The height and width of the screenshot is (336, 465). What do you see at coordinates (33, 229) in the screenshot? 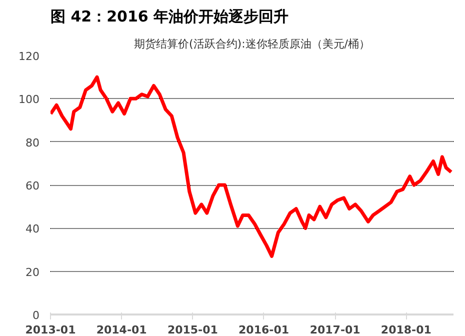
I see `y-tick-label: 40` at bounding box center [33, 229].